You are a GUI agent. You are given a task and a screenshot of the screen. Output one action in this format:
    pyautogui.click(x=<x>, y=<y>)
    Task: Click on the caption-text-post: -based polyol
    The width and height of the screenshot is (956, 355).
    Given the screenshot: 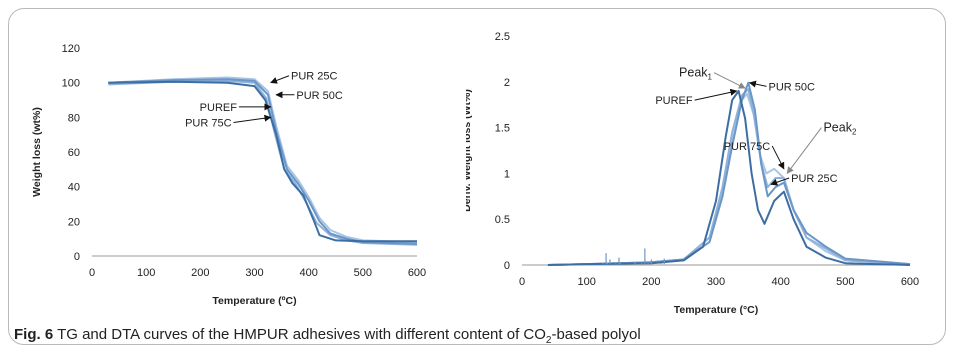 What is the action you would take?
    pyautogui.click(x=596, y=334)
    